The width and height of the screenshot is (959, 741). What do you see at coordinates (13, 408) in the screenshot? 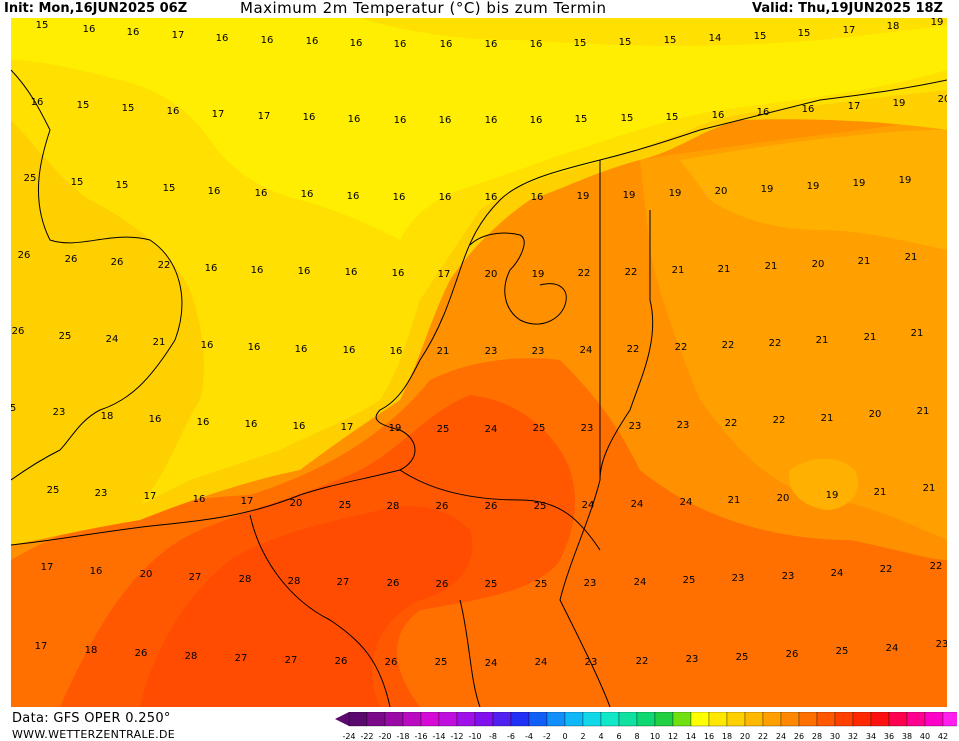
I see `temperature-value: 5` at bounding box center [13, 408].